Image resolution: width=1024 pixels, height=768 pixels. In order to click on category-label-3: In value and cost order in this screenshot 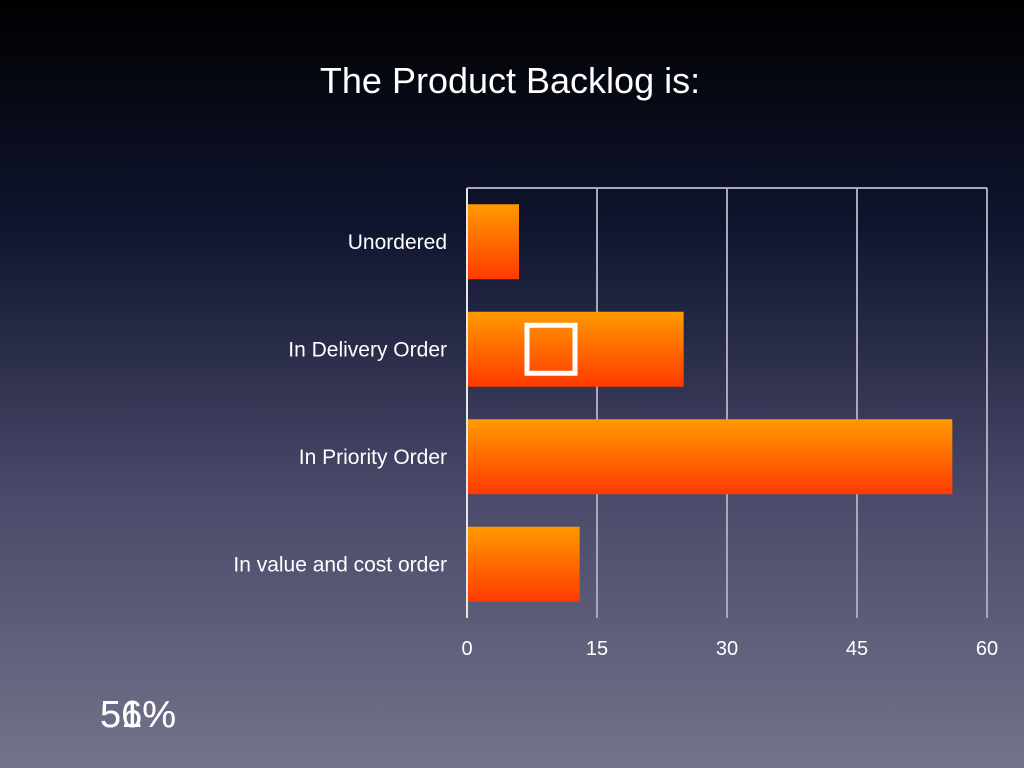, I will do `click(340, 564)`.